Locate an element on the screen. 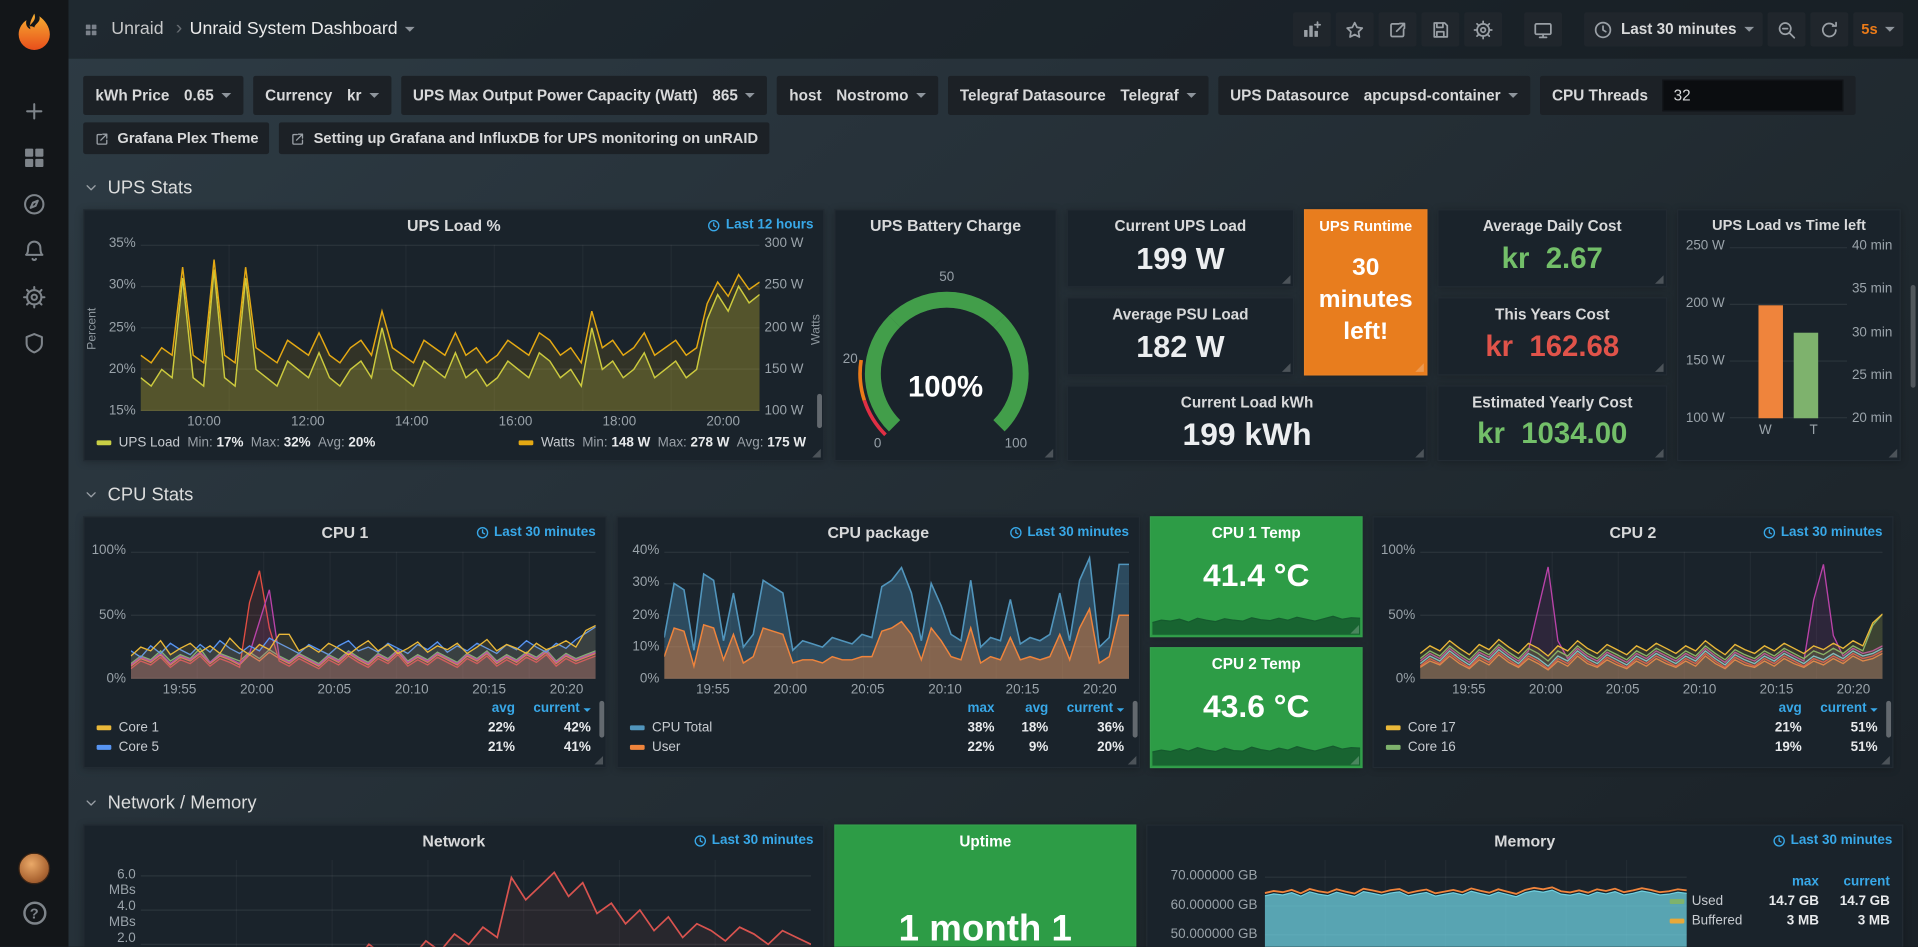 The height and width of the screenshot is (947, 1918). legend-series-used: Used is located at coordinates (1708, 901).